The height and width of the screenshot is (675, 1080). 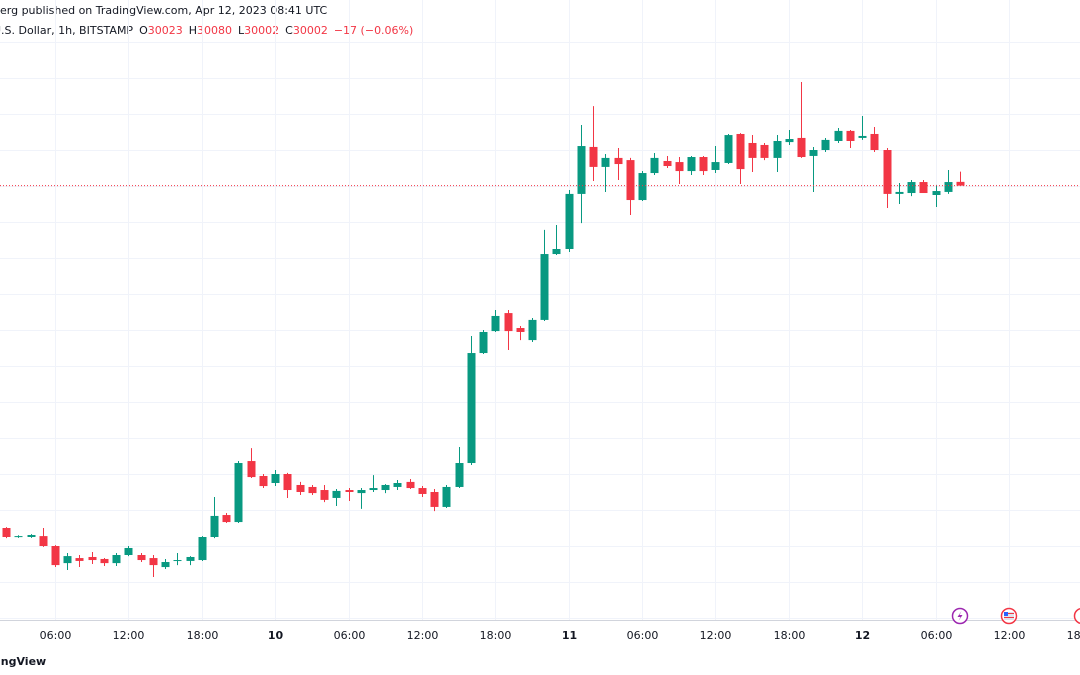 What do you see at coordinates (241, 30) in the screenshot?
I see `ohlc-label: L` at bounding box center [241, 30].